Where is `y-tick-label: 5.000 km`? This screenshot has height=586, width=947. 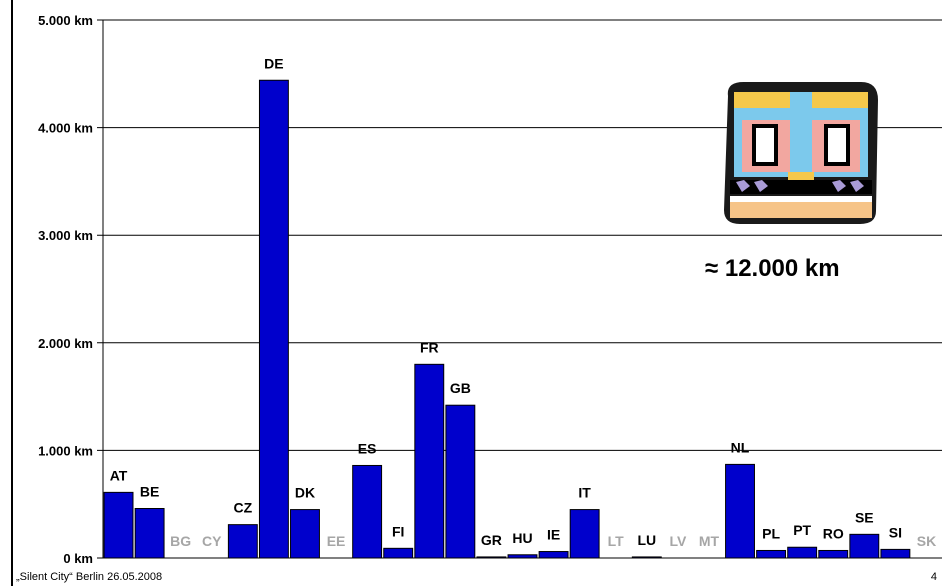 y-tick-label: 5.000 km is located at coordinates (65, 20).